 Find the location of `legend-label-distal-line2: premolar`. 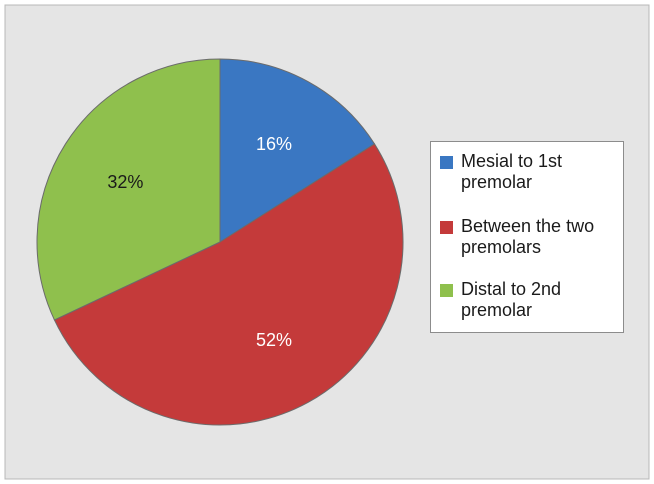

legend-label-distal-line2: premolar is located at coordinates (497, 310).